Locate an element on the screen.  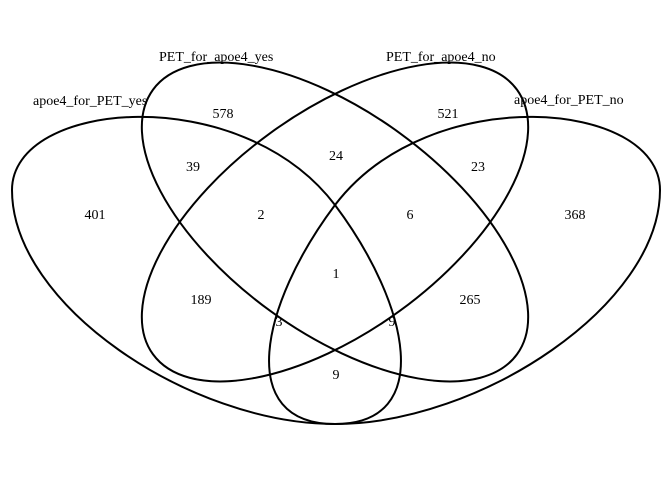
region-count-d-only: 368 is located at coordinates (575, 215).